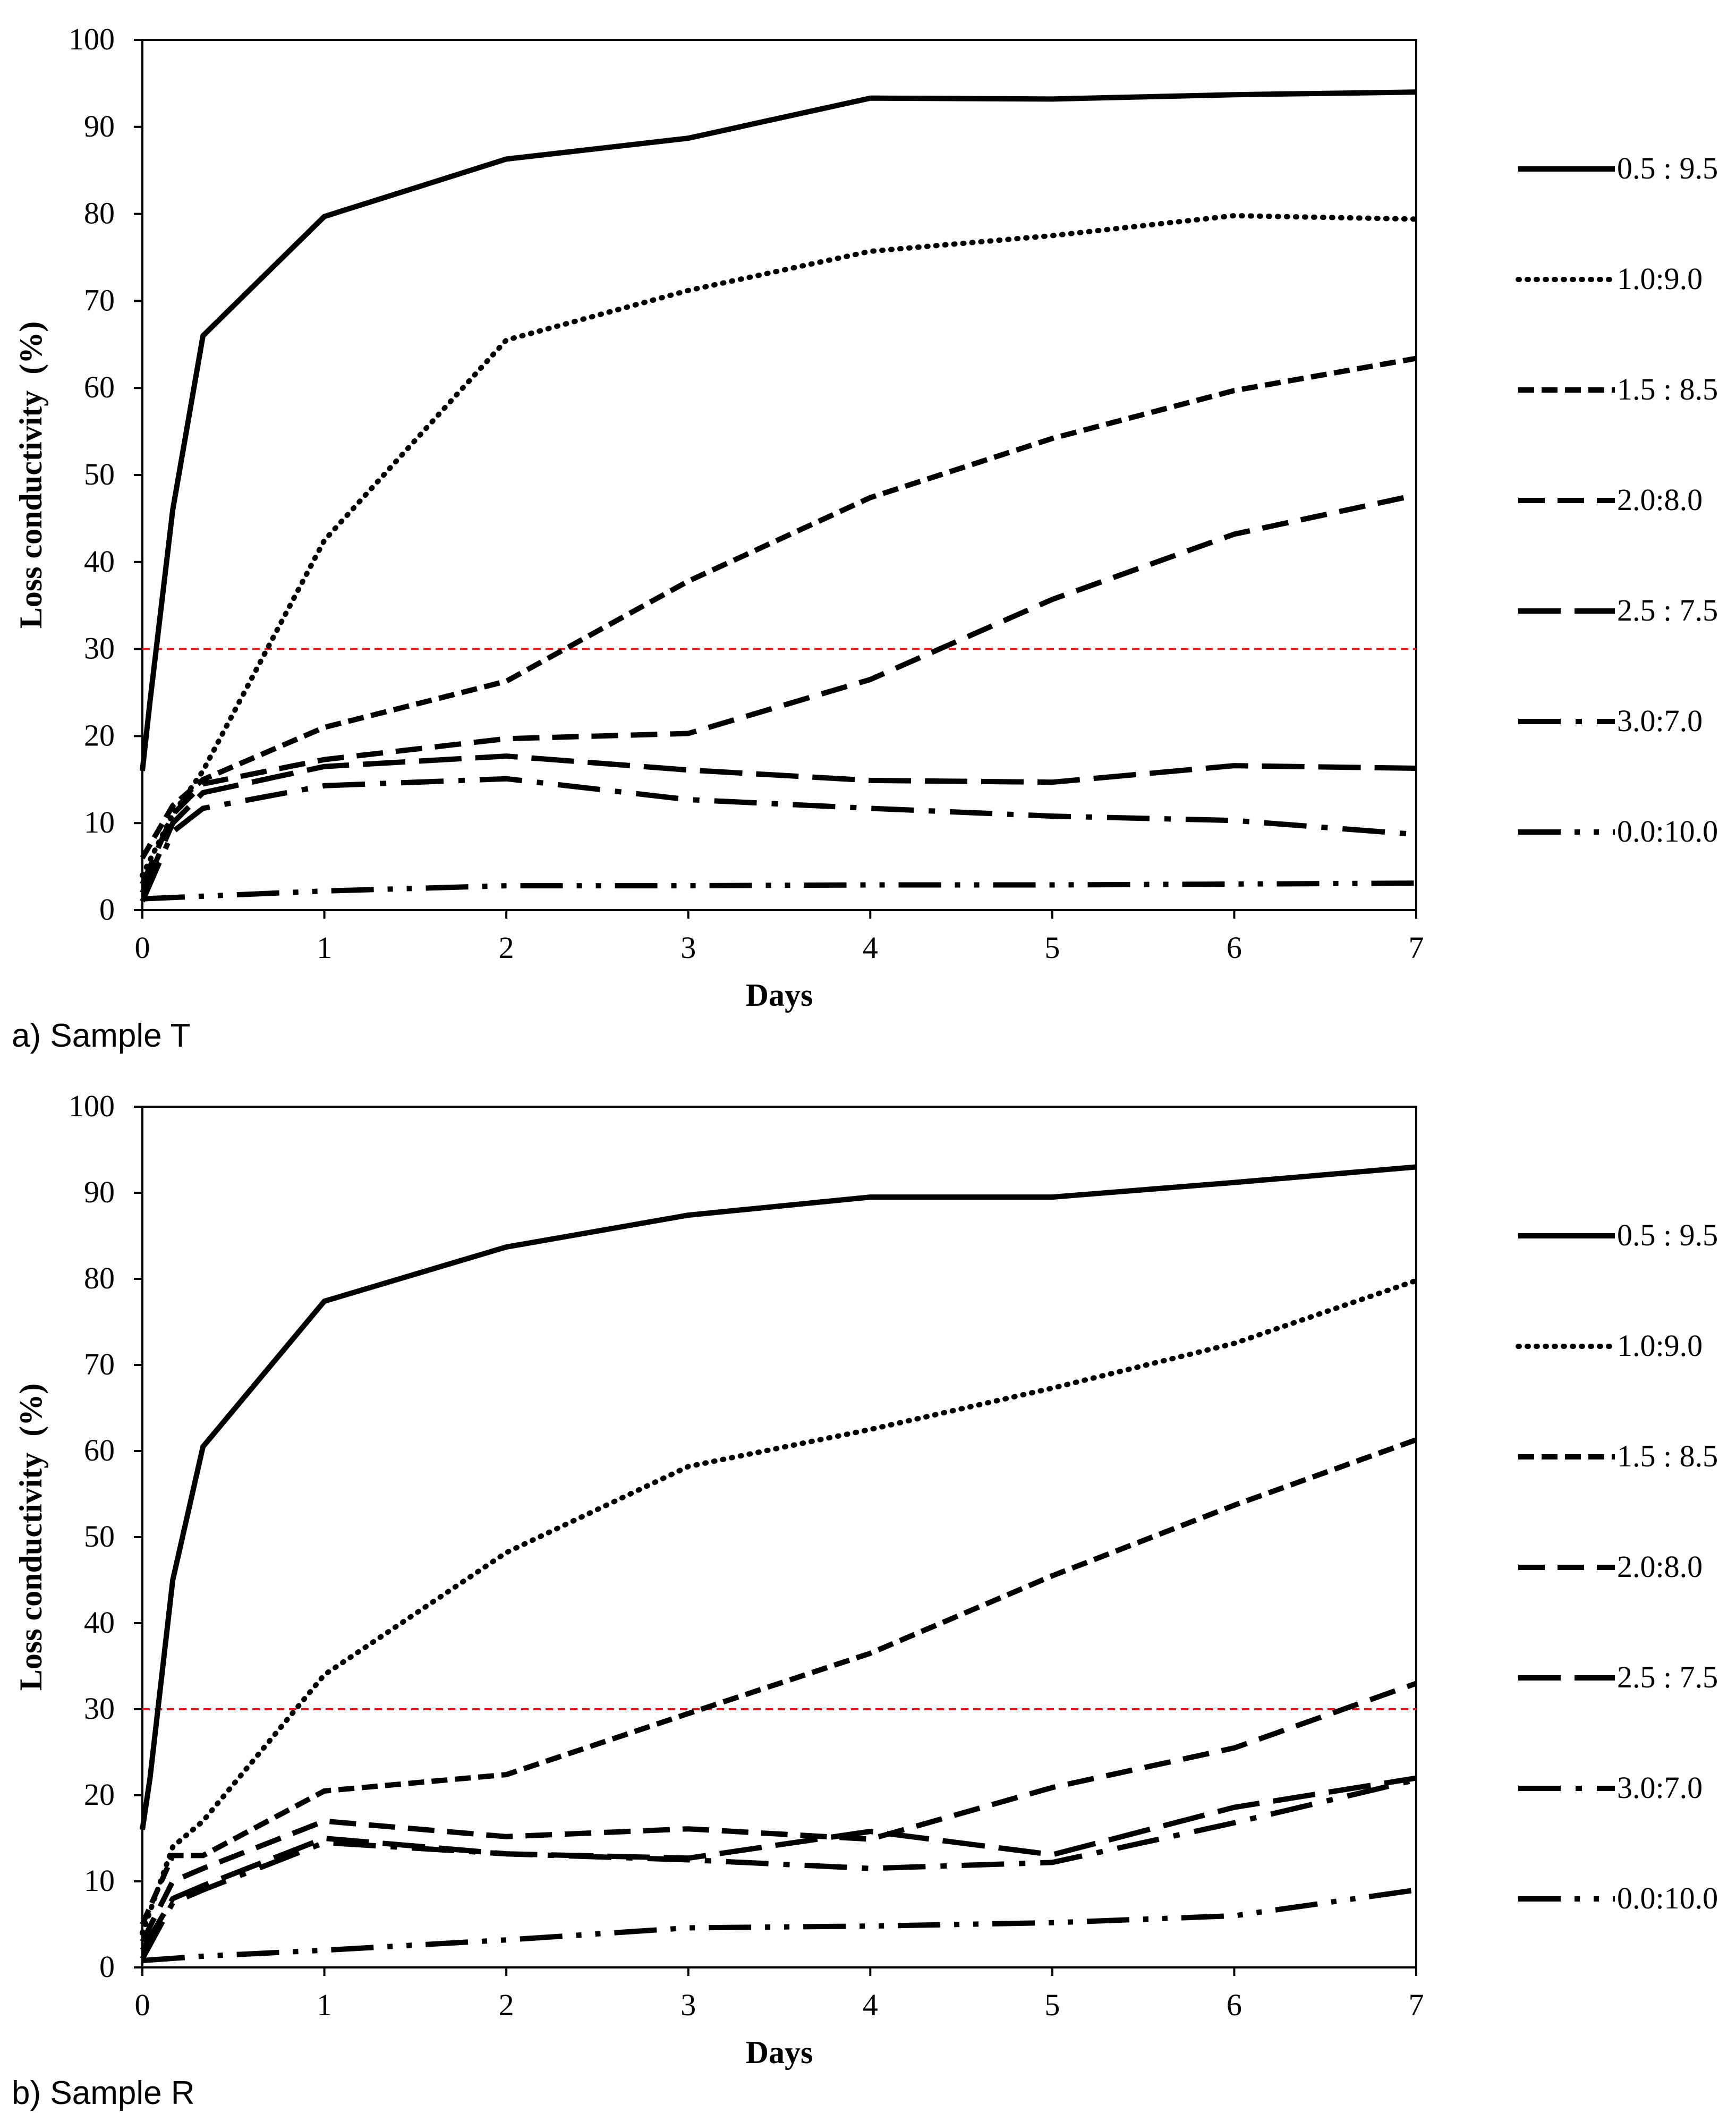 The image size is (1736, 2113). I want to click on panel-caption: a) Sample T, so click(101, 1035).